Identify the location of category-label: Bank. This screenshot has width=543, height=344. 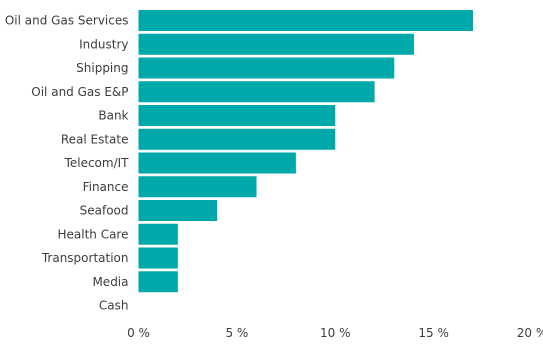
(113, 116).